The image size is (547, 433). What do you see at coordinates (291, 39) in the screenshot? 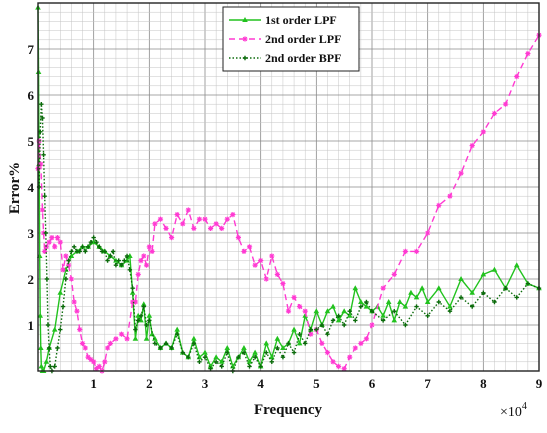
I see `legend: 1st order LPF 2nd order LPF 2nd order BPF` at bounding box center [291, 39].